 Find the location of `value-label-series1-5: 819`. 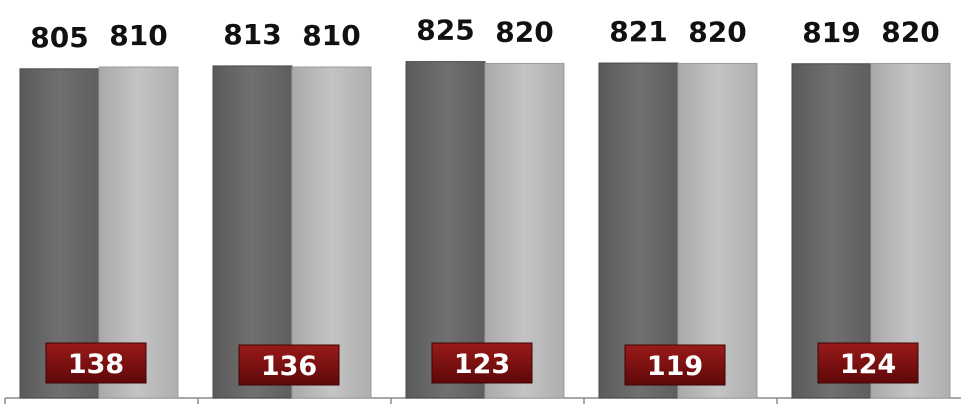

value-label-series1-5: 819 is located at coordinates (831, 32).